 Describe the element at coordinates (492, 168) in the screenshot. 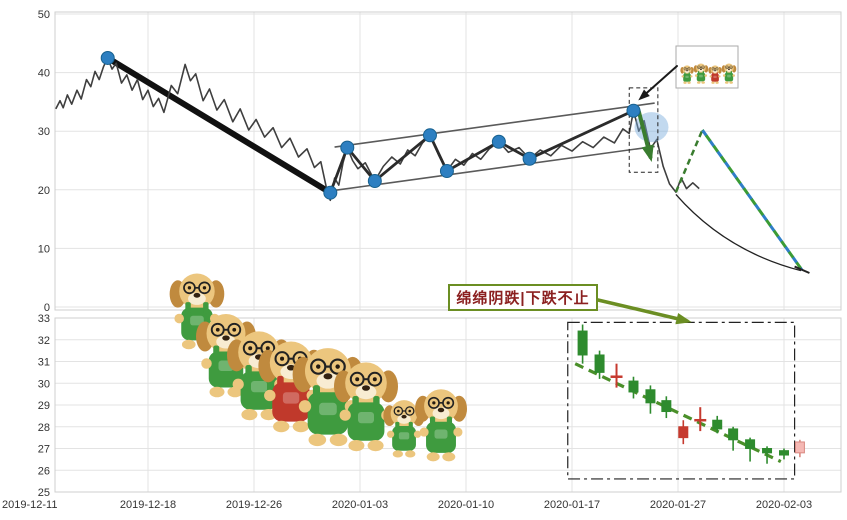

I see `channel-lower-line` at that location.